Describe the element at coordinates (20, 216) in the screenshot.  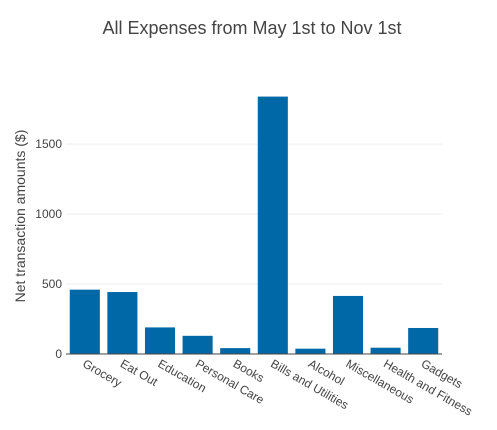
I see `y-axis-label: Net transaction amounts ($)` at that location.